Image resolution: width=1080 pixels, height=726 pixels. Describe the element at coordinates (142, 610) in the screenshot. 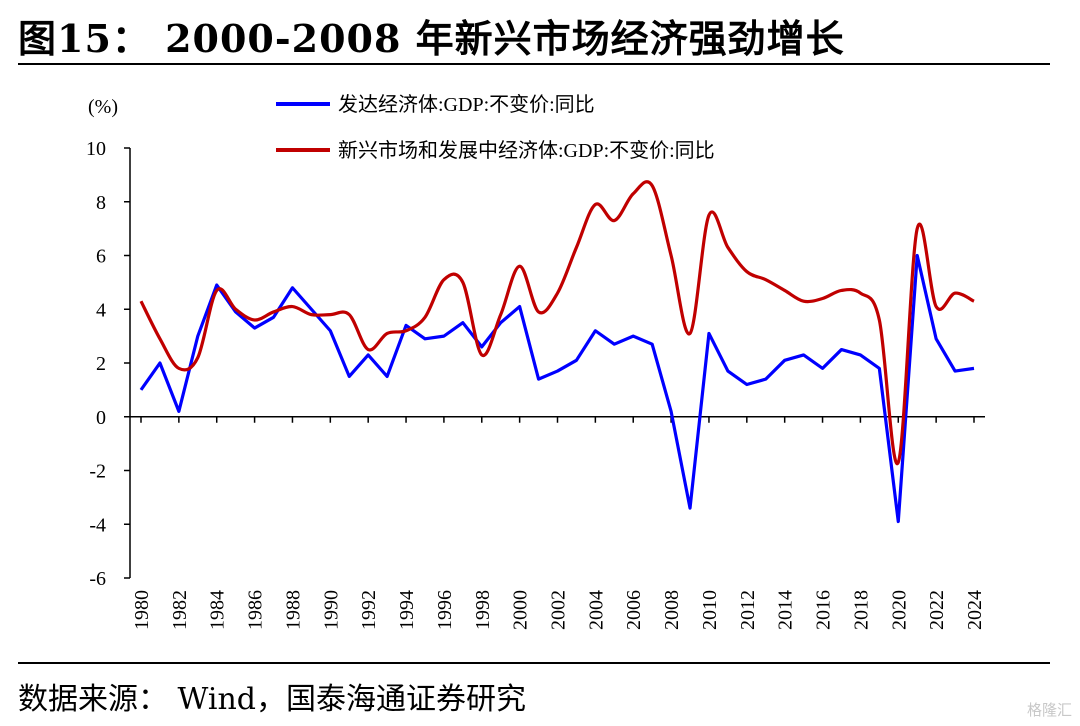

I see `x-tick-label: 1980` at that location.